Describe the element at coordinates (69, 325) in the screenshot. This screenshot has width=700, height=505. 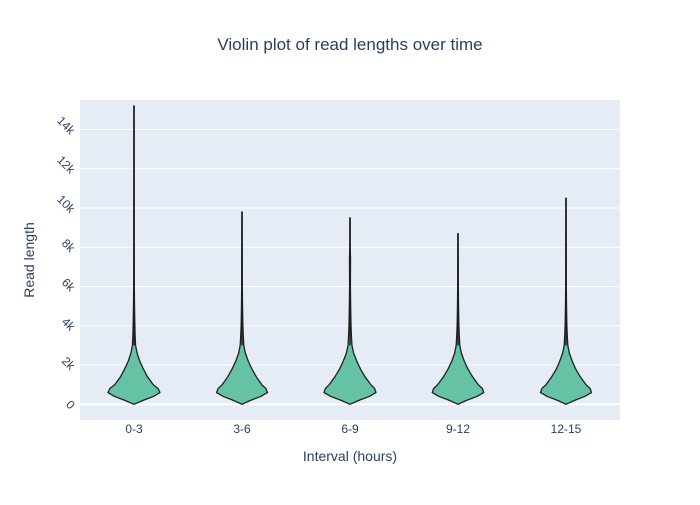
I see `y-tick-label: 4k` at that location.